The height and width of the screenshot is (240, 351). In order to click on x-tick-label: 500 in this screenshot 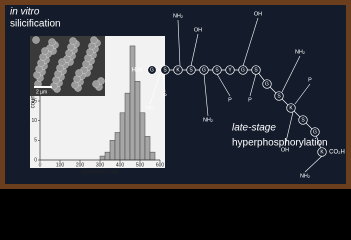, I will do `click(140, 165)`.